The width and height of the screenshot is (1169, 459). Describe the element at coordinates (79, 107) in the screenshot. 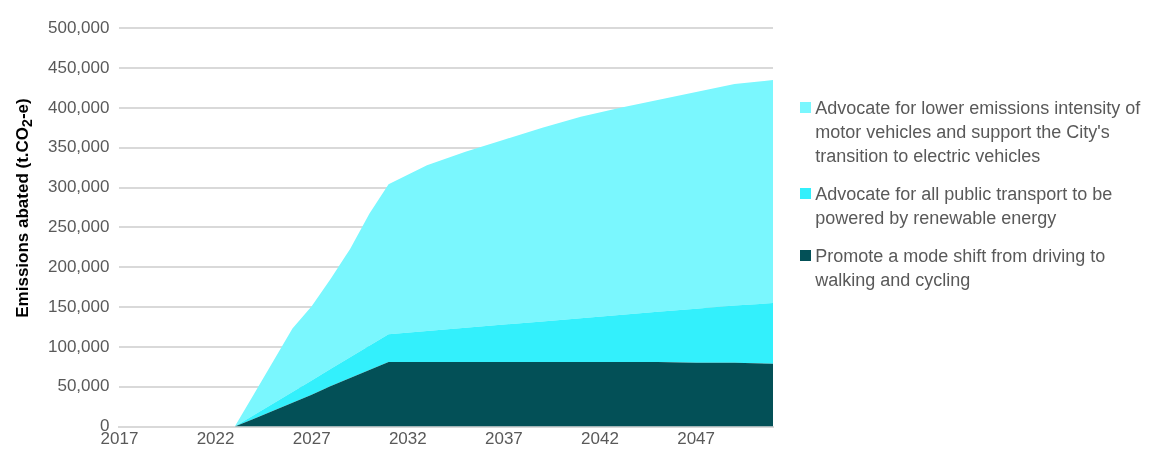

I see `y-tick-label: 400,000` at that location.